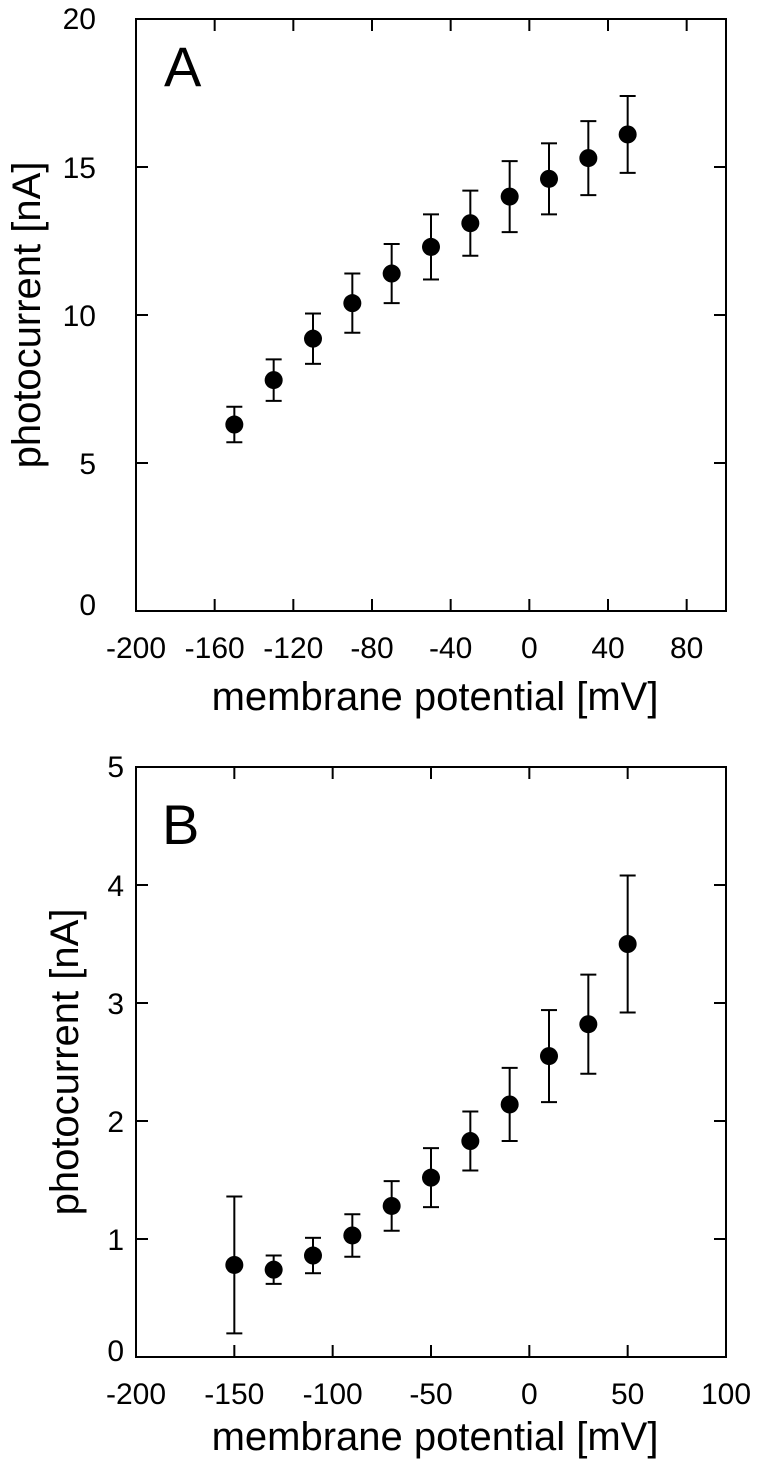  I want to click on x-tick-label: 80, so click(686, 648).